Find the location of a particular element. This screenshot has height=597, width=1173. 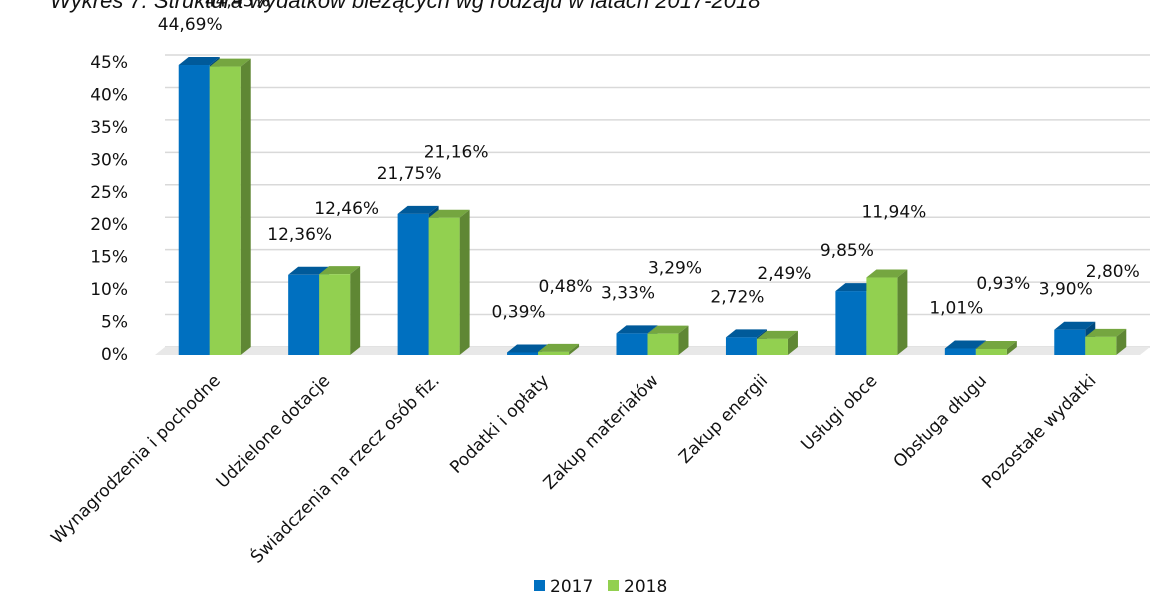

x-tick-label: Zakup materiałów is located at coordinates (601, 432).